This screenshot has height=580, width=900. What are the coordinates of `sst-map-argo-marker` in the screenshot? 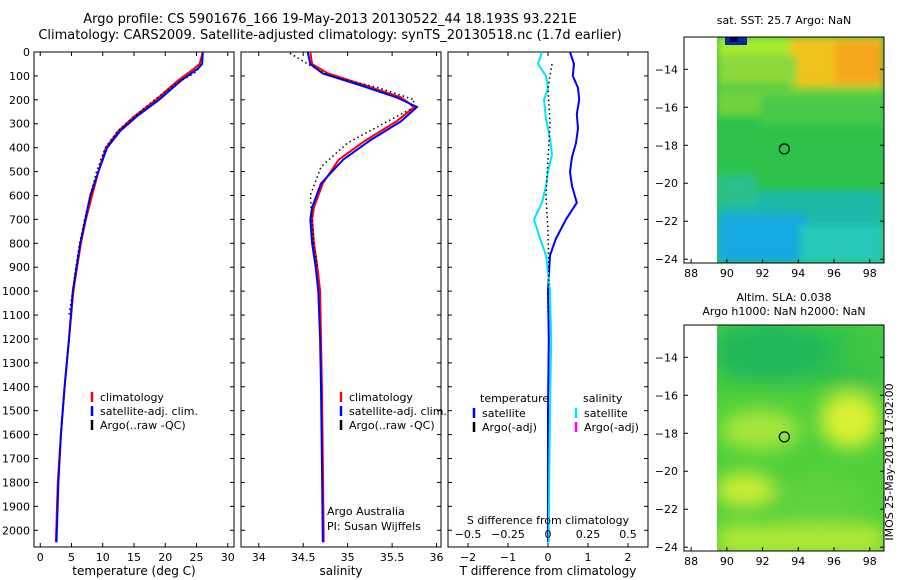 It's located at (784, 149).